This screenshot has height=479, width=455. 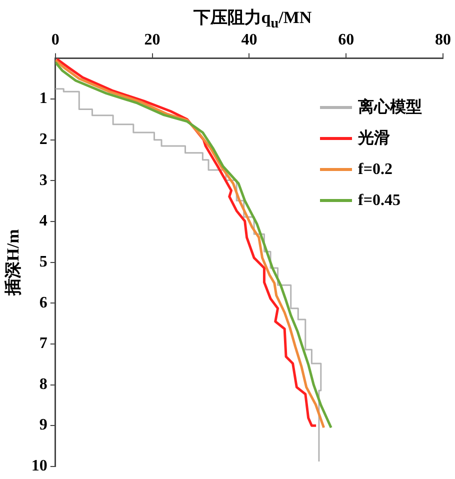 What do you see at coordinates (43, 180) in the screenshot?
I see `y-tick-label: 3` at bounding box center [43, 180].